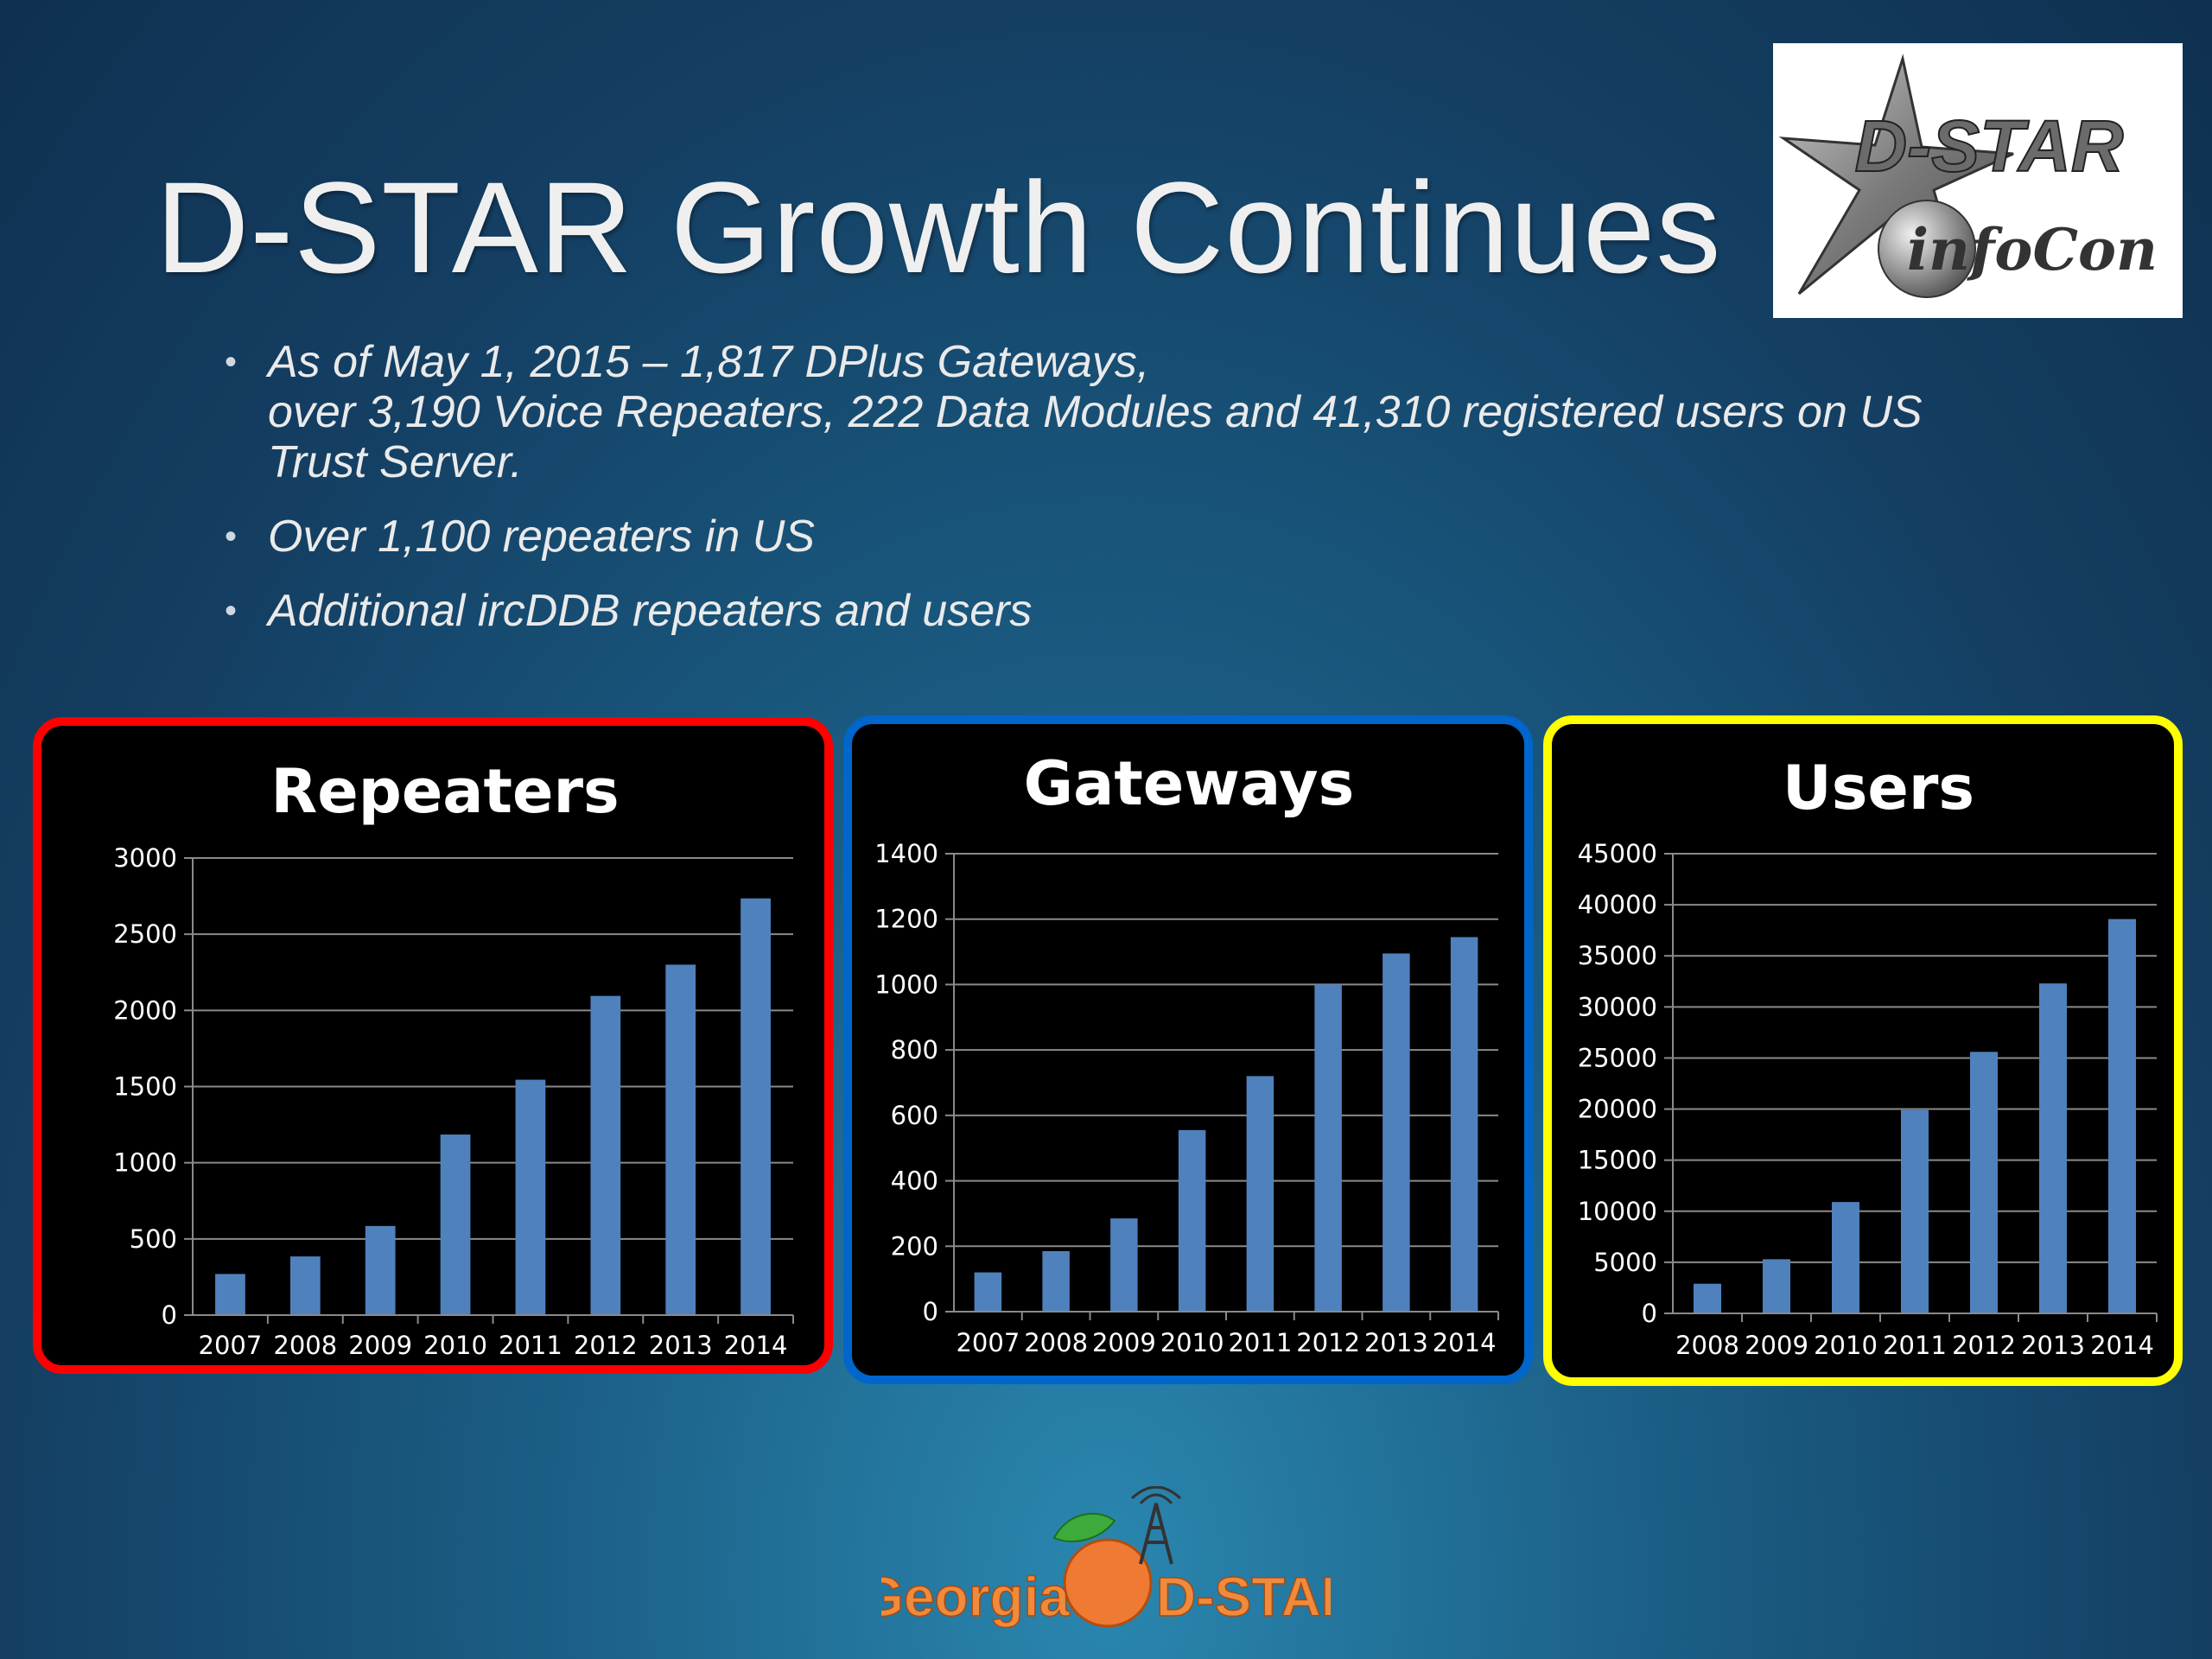  I want to click on footer-georgia: Georgia, so click(975, 1597).